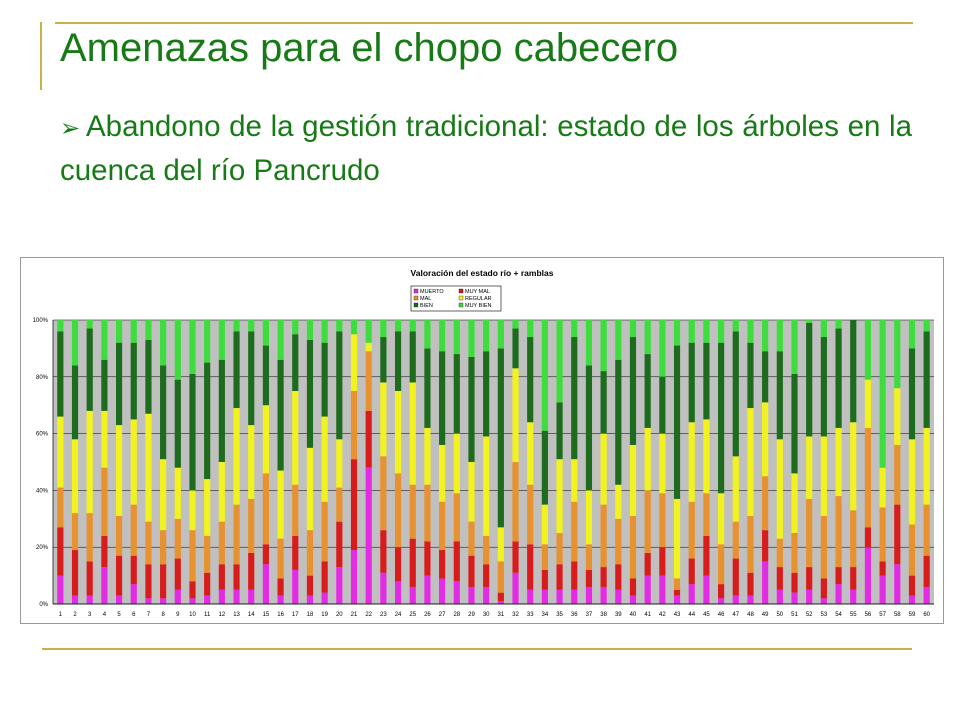  I want to click on x-tick-label: 9, so click(178, 615).